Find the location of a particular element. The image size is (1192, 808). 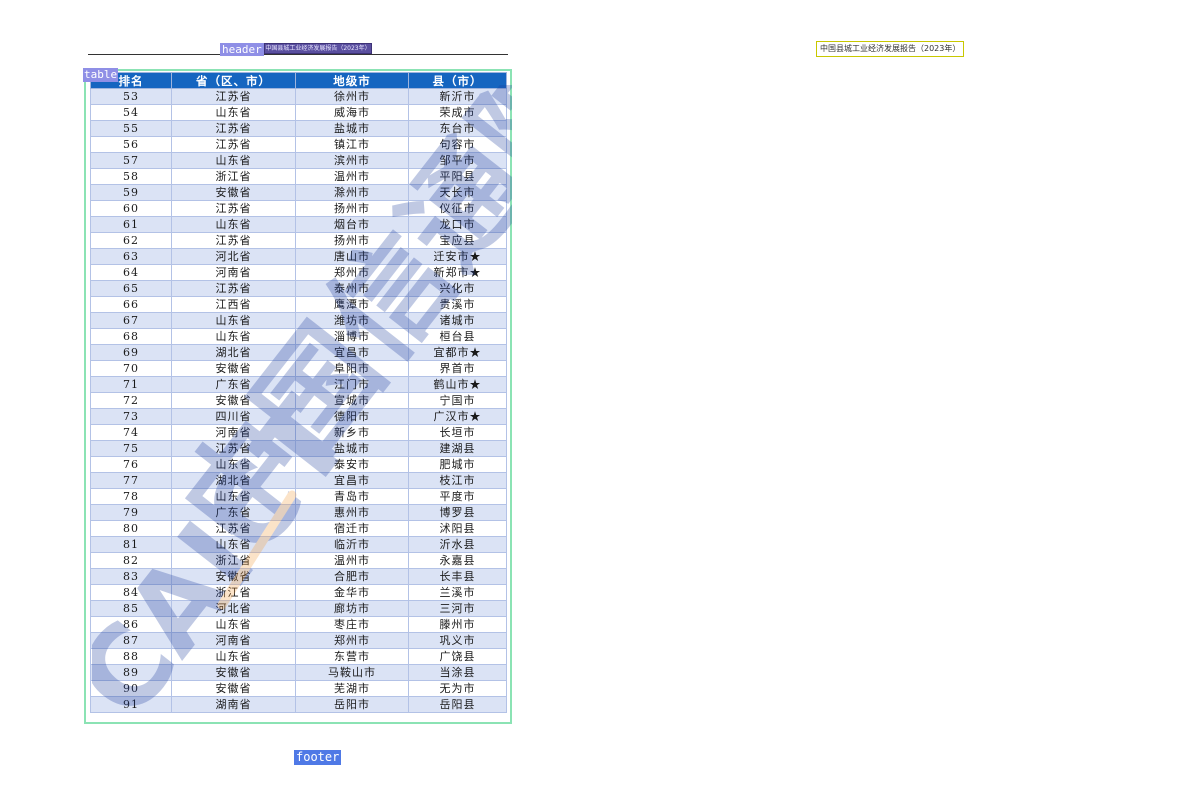

prefecture-cell: 宿迁市 is located at coordinates (352, 528).